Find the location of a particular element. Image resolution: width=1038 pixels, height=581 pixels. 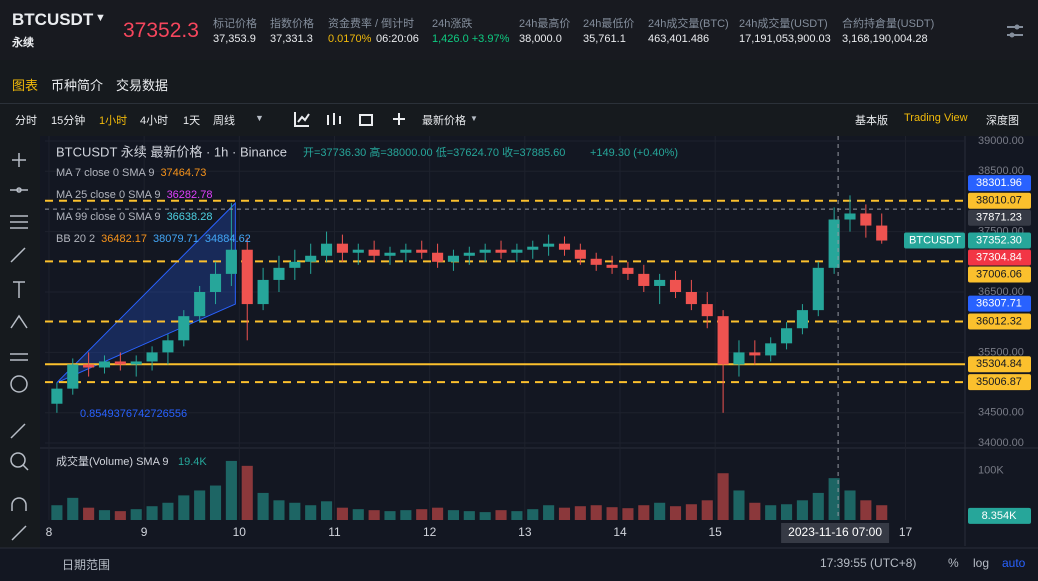

stat-value: 0.0170% is located at coordinates (350, 39).